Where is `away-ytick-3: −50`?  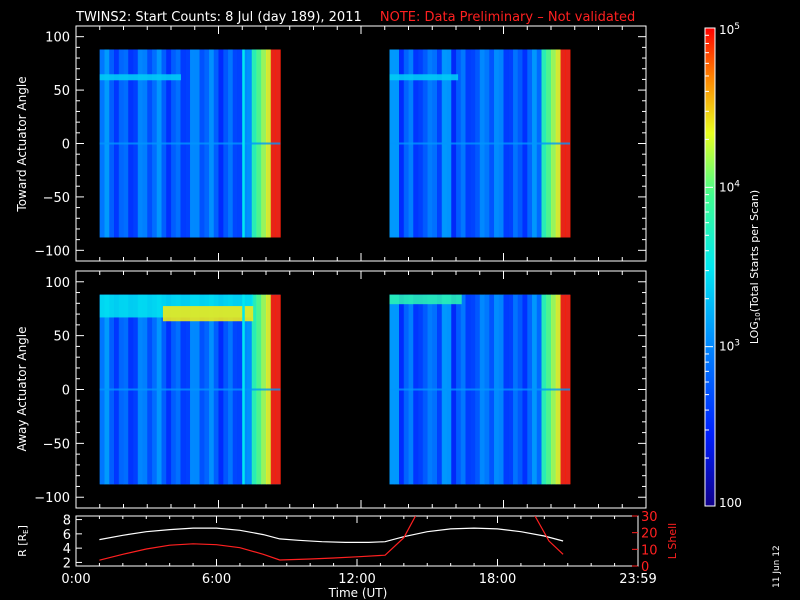 away-ytick-3: −50 is located at coordinates (344, 444).